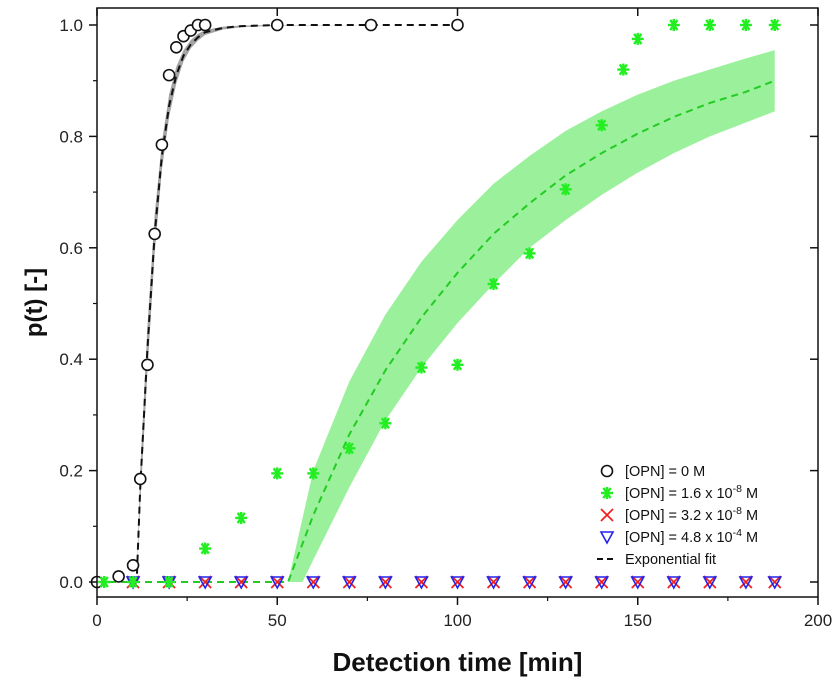 The height and width of the screenshot is (679, 838). Describe the element at coordinates (71, 359) in the screenshot. I see `y-tick-label: 0.4` at that location.